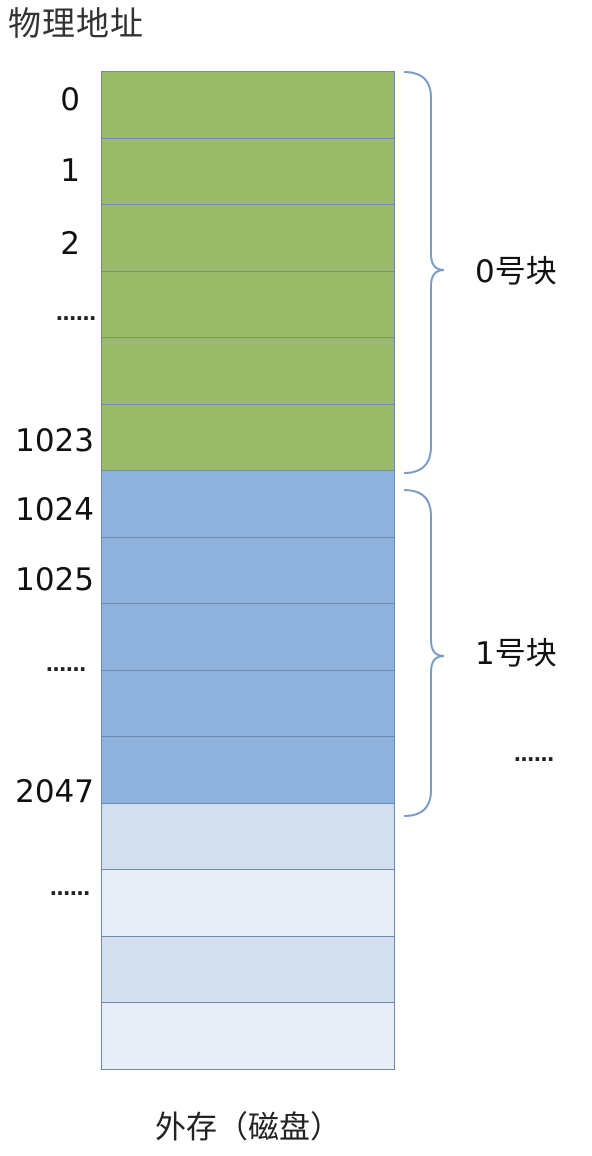 This screenshot has height=1156, width=592. Describe the element at coordinates (70, 100) in the screenshot. I see `address-label: 0` at that location.